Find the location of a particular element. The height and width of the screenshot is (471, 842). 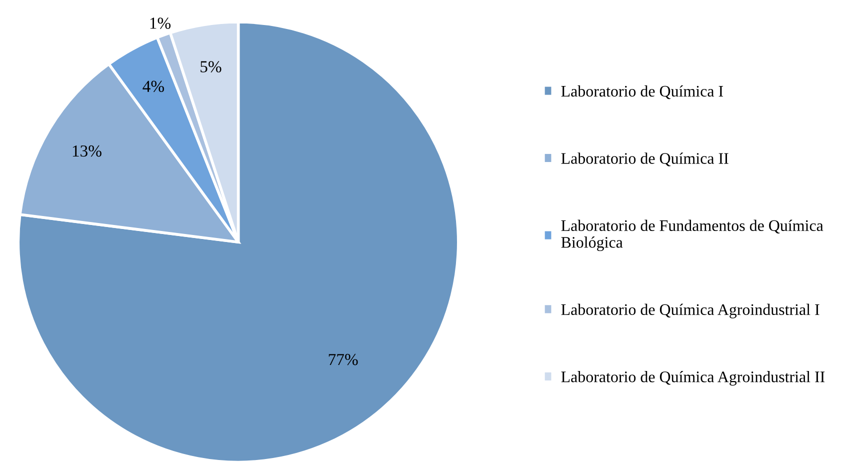

legend-label: Laboratorio de Química I is located at coordinates (642, 92).